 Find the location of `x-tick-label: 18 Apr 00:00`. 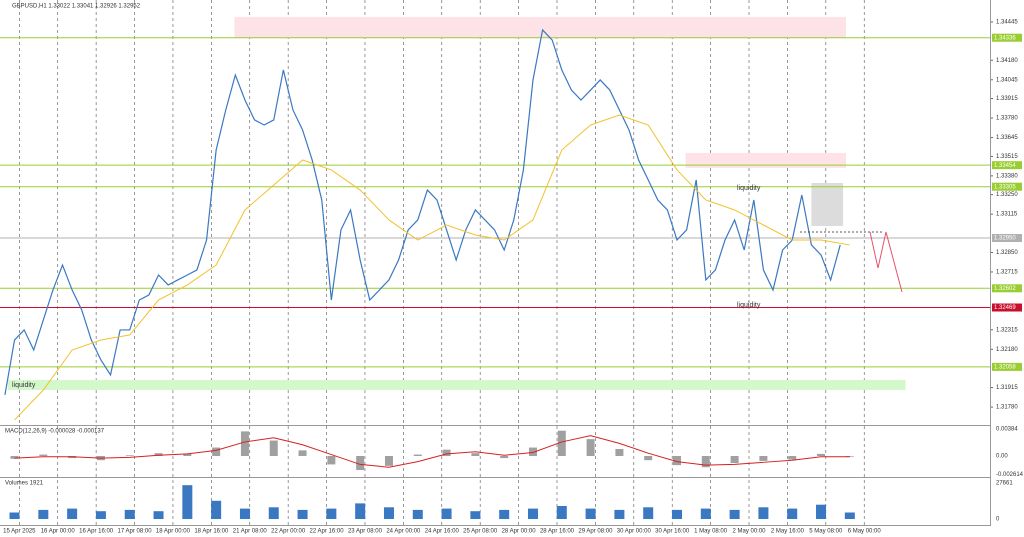

x-tick-label: 18 Apr 00:00 is located at coordinates (173, 532).